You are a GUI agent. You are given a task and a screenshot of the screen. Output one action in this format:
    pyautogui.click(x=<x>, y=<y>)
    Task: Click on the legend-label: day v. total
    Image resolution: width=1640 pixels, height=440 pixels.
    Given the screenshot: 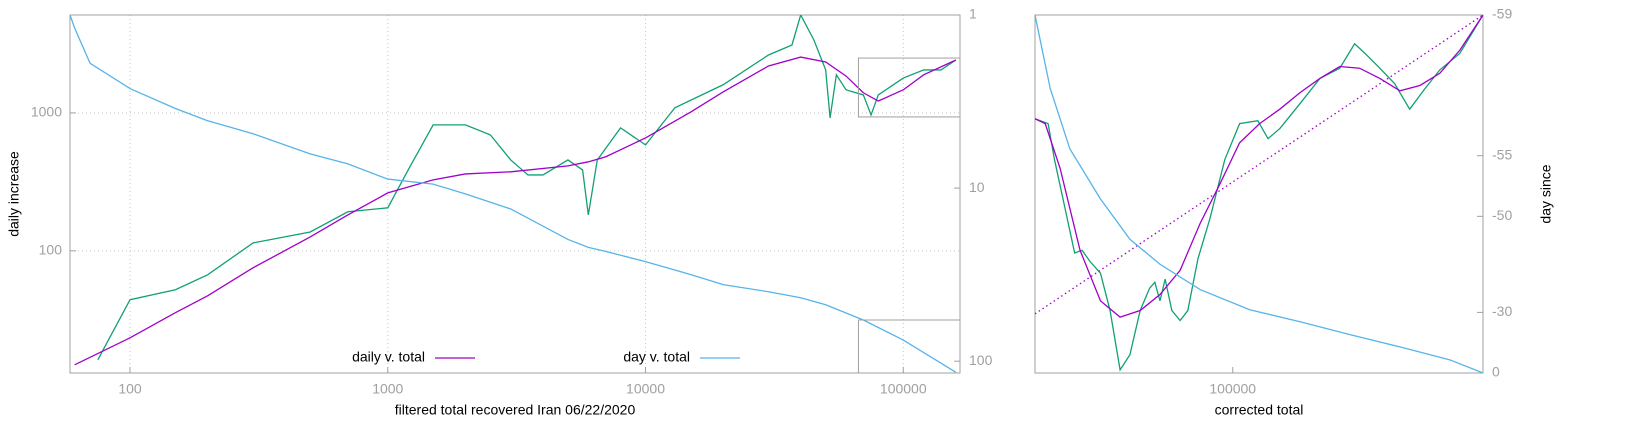 What is the action you would take?
    pyautogui.click(x=656, y=357)
    